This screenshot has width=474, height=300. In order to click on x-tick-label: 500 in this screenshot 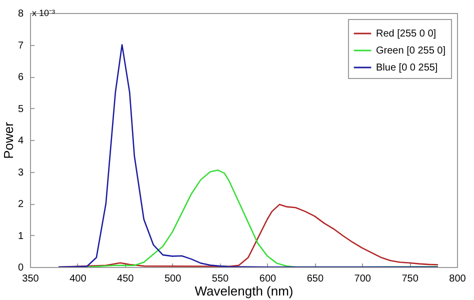, I will do `click(173, 279)`.